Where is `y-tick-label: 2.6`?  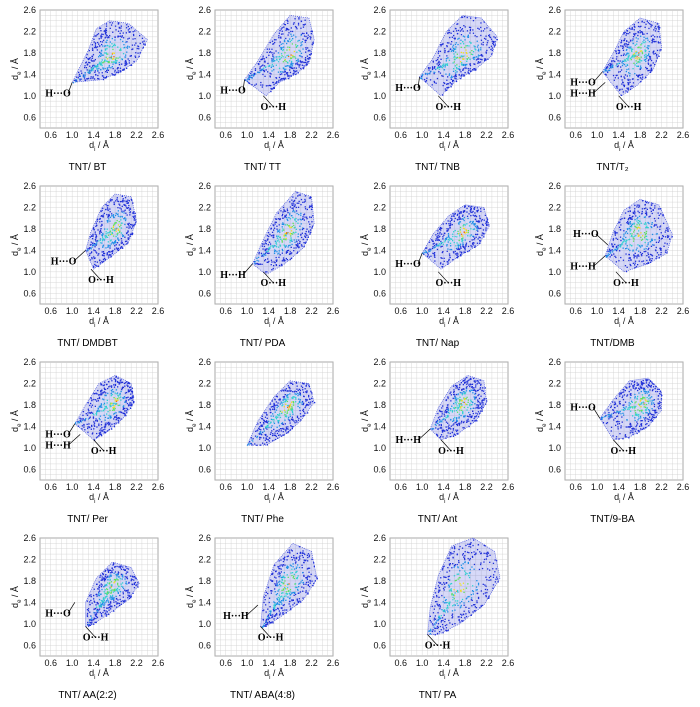
y-tick-label: 2.6 is located at coordinates (29, 10).